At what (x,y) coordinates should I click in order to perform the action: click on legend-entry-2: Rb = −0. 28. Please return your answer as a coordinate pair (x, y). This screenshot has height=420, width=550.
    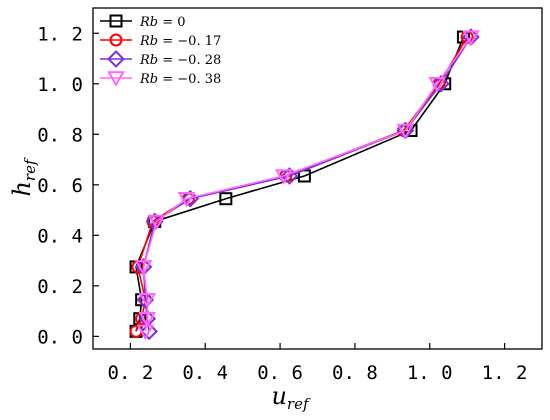
    Looking at the image, I should click on (160, 59).